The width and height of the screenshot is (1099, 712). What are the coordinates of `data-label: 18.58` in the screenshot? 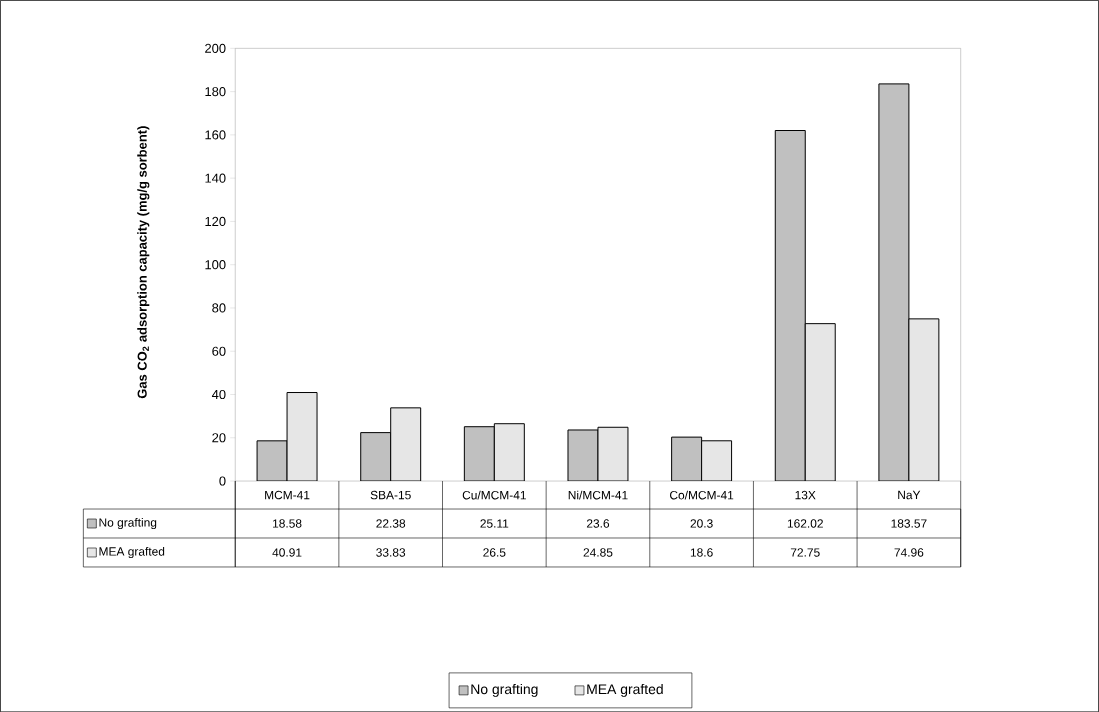 It's located at (287, 523).